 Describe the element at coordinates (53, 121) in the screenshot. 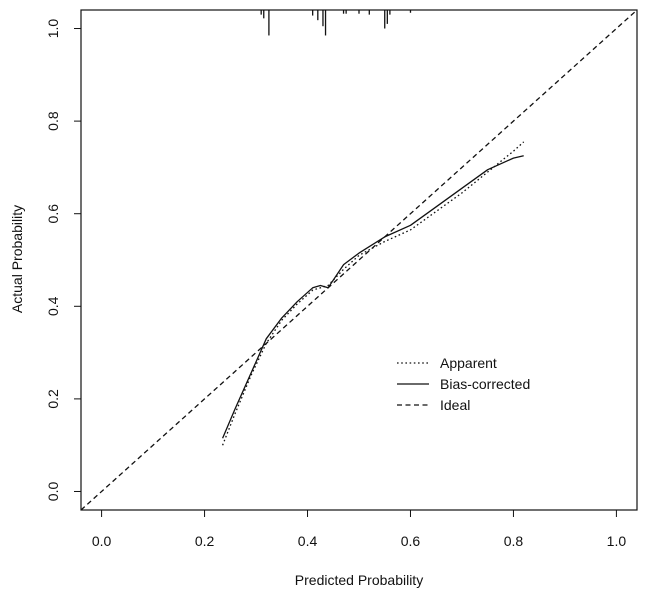

I see `y-tick-label: 0.8` at that location.